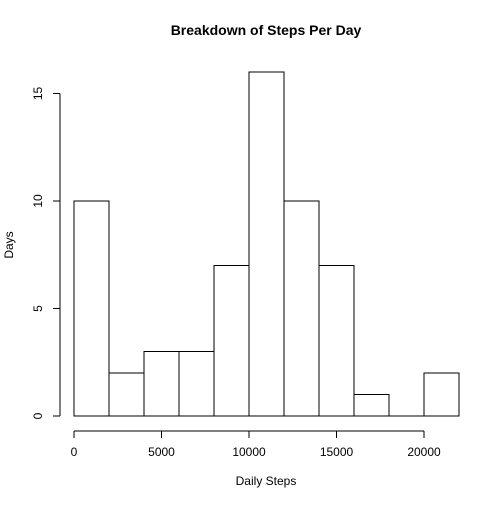  Describe the element at coordinates (74, 452) in the screenshot. I see `x-tick-label: 0` at that location.